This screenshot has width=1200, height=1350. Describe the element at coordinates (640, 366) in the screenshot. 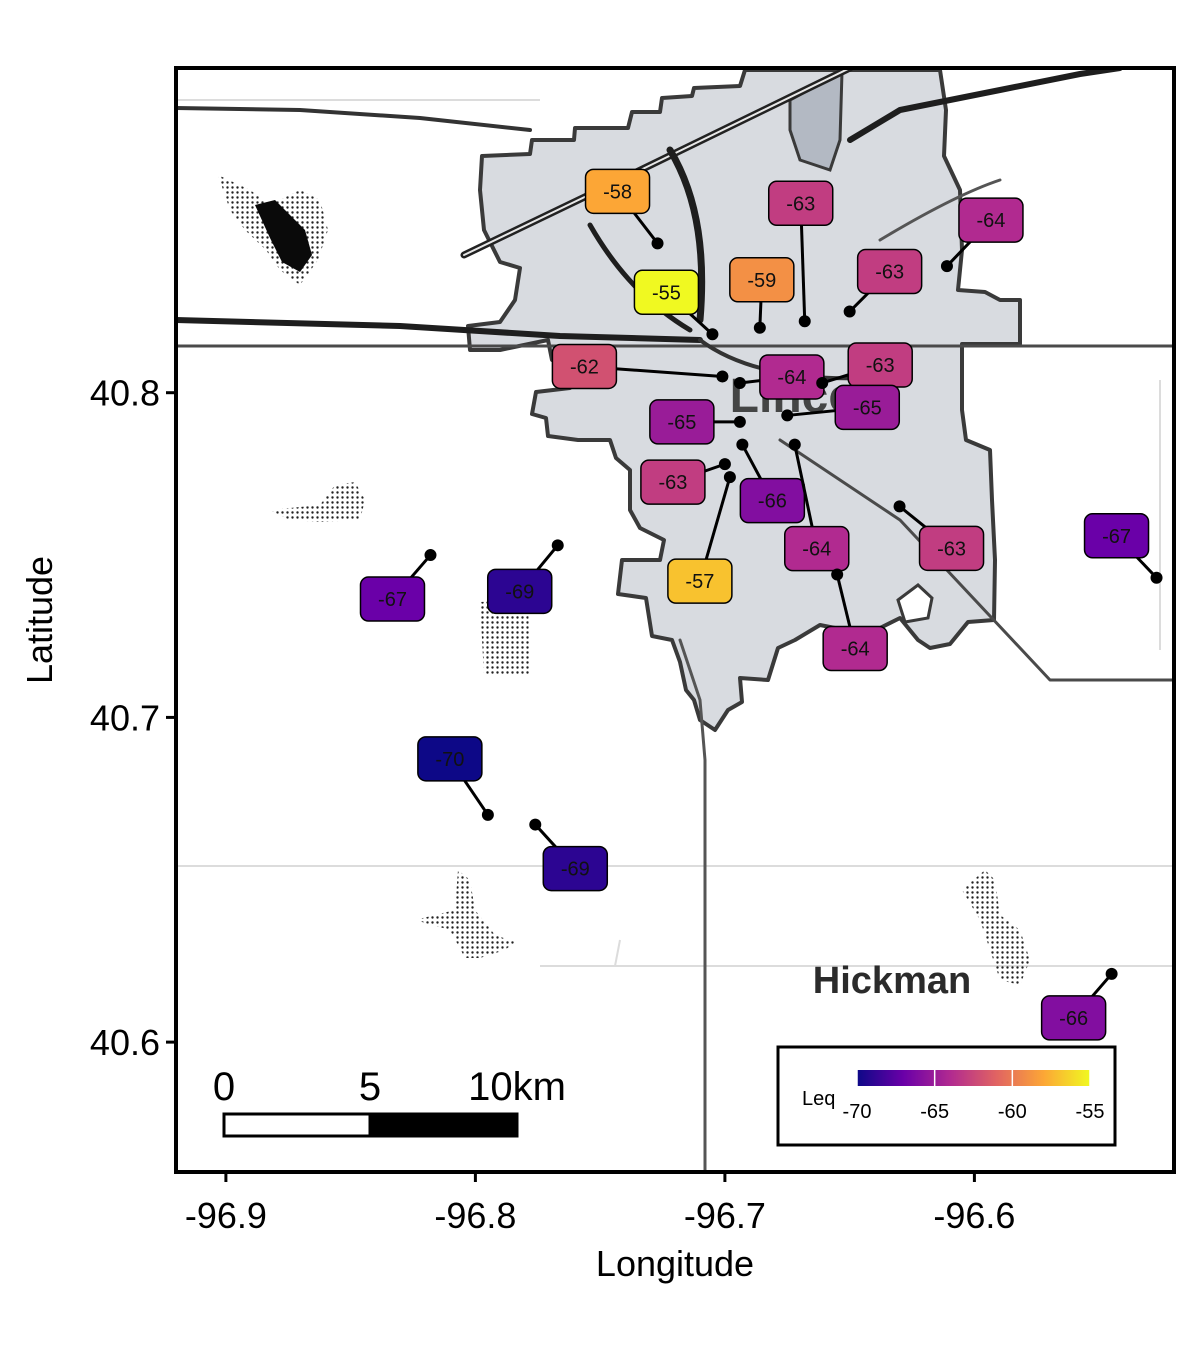

I see `measurement-point: -62` at that location.